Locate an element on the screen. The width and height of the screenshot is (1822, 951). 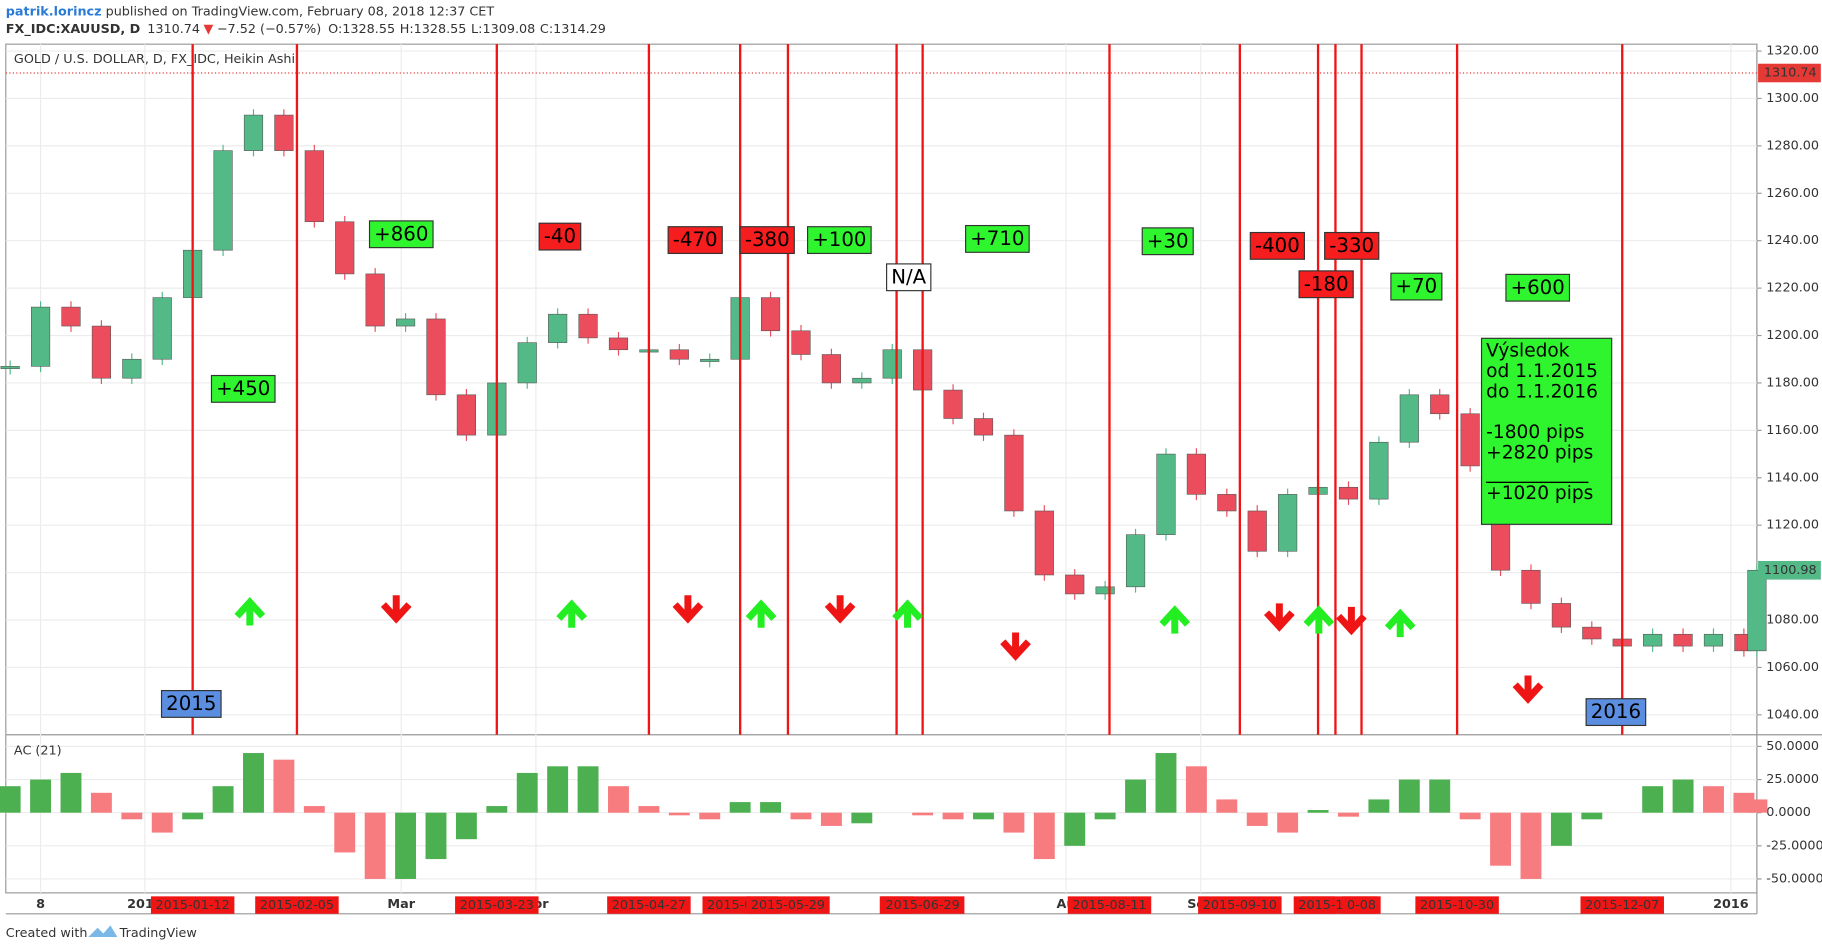
y-tick-label: -25.0000 is located at coordinates (1794, 845).